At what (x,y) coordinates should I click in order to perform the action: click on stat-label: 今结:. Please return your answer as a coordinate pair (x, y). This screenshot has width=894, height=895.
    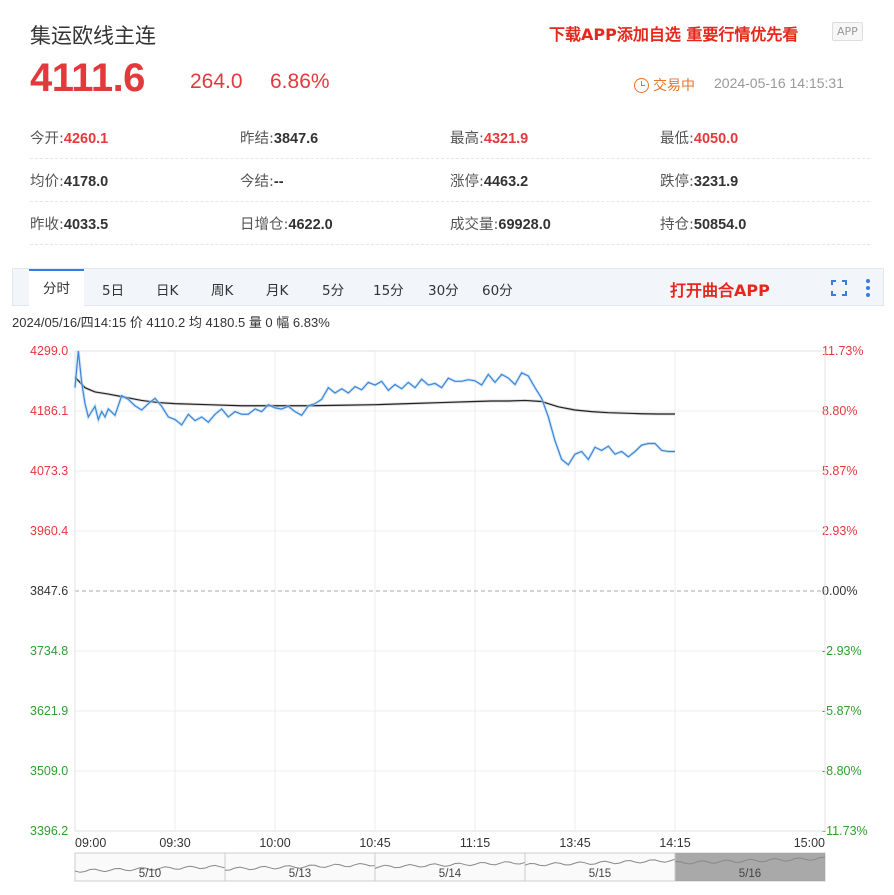
    Looking at the image, I should click on (257, 181).